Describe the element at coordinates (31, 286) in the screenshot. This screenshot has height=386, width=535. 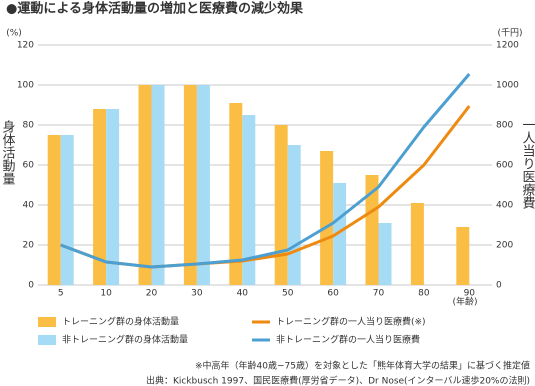
I see `y-tick-label: 0` at that location.